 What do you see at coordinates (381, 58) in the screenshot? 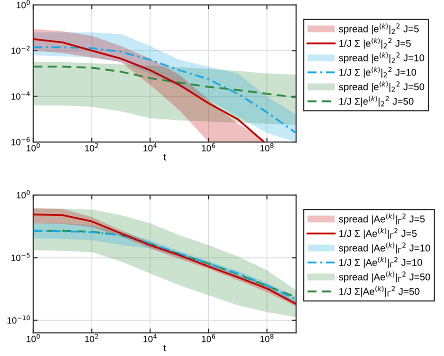
I see `text: spread |e$^{(k)}$|$_{2}$$^{2}$ J=10` at bounding box center [381, 58].